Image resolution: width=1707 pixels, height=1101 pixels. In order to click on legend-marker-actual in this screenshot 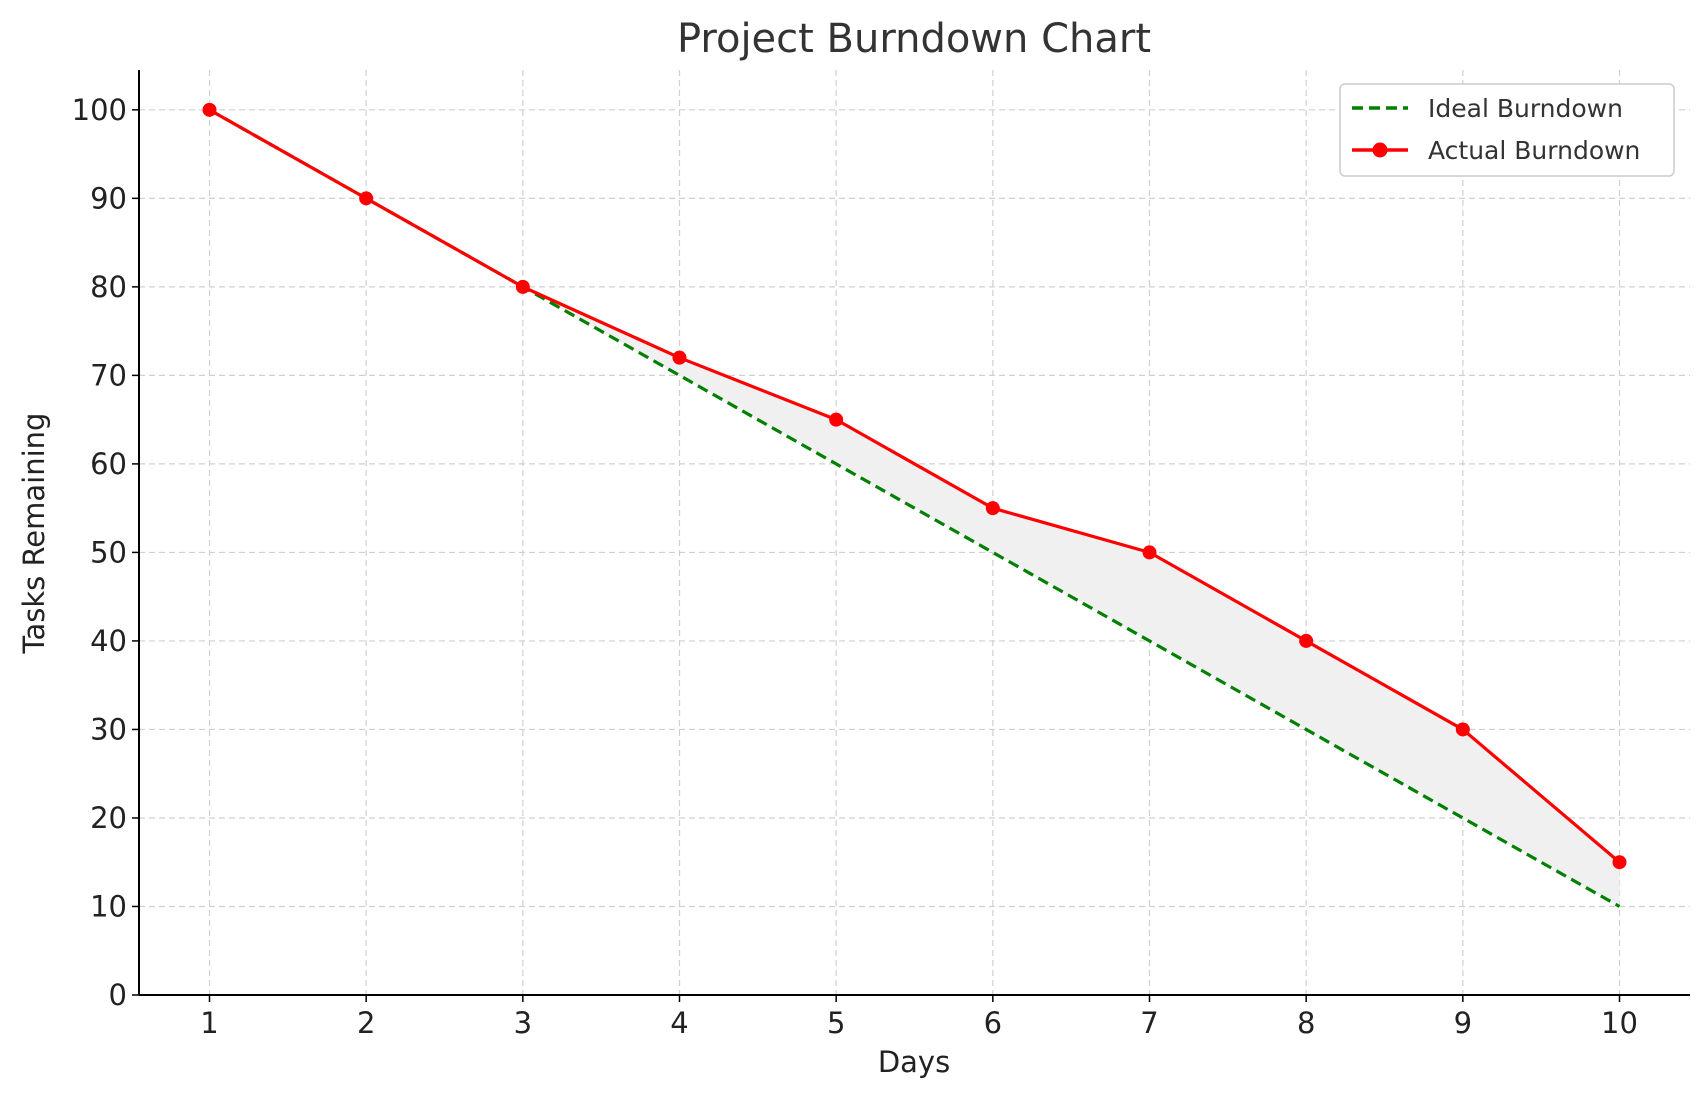, I will do `click(1380, 150)`.